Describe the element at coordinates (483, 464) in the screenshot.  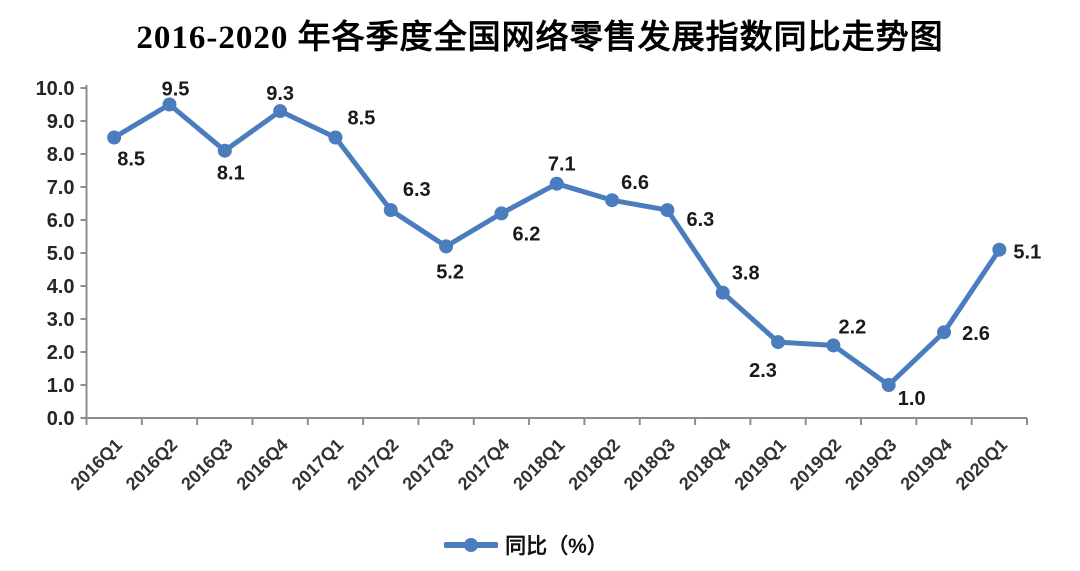
I see `x-axis-tick-label: 2017Q4` at that location.